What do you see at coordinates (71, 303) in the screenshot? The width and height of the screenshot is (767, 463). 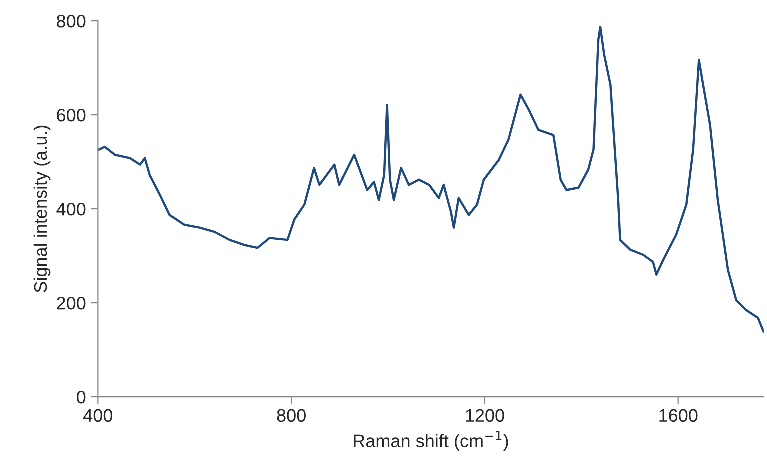 I see `y-tick-label: 200` at bounding box center [71, 303].